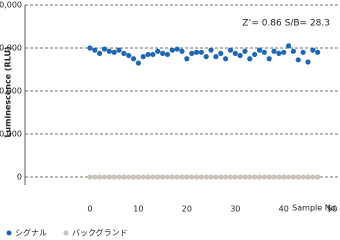 The height and width of the screenshot is (240, 340). What do you see at coordinates (19, 177) in the screenshot?
I see `y-tick-label: 0` at bounding box center [19, 177].